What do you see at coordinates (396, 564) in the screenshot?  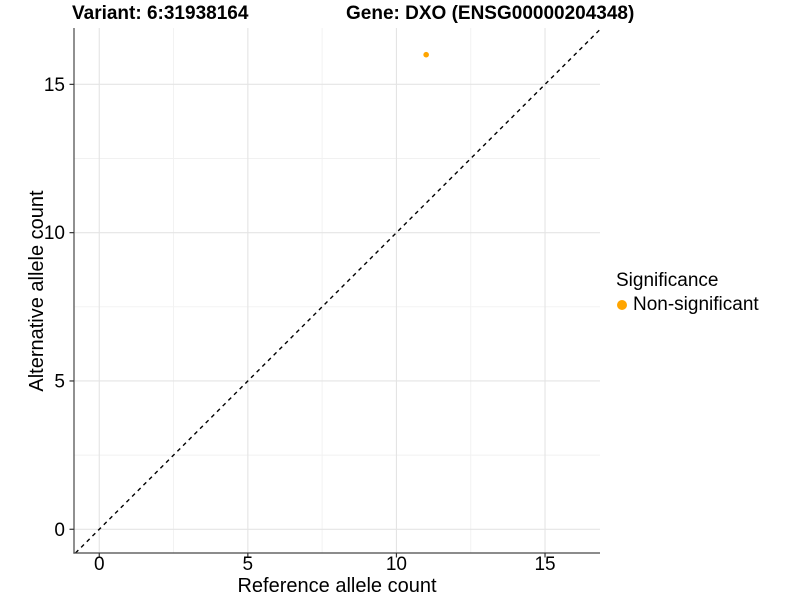 I see `x-tick-label: 10` at bounding box center [396, 564].